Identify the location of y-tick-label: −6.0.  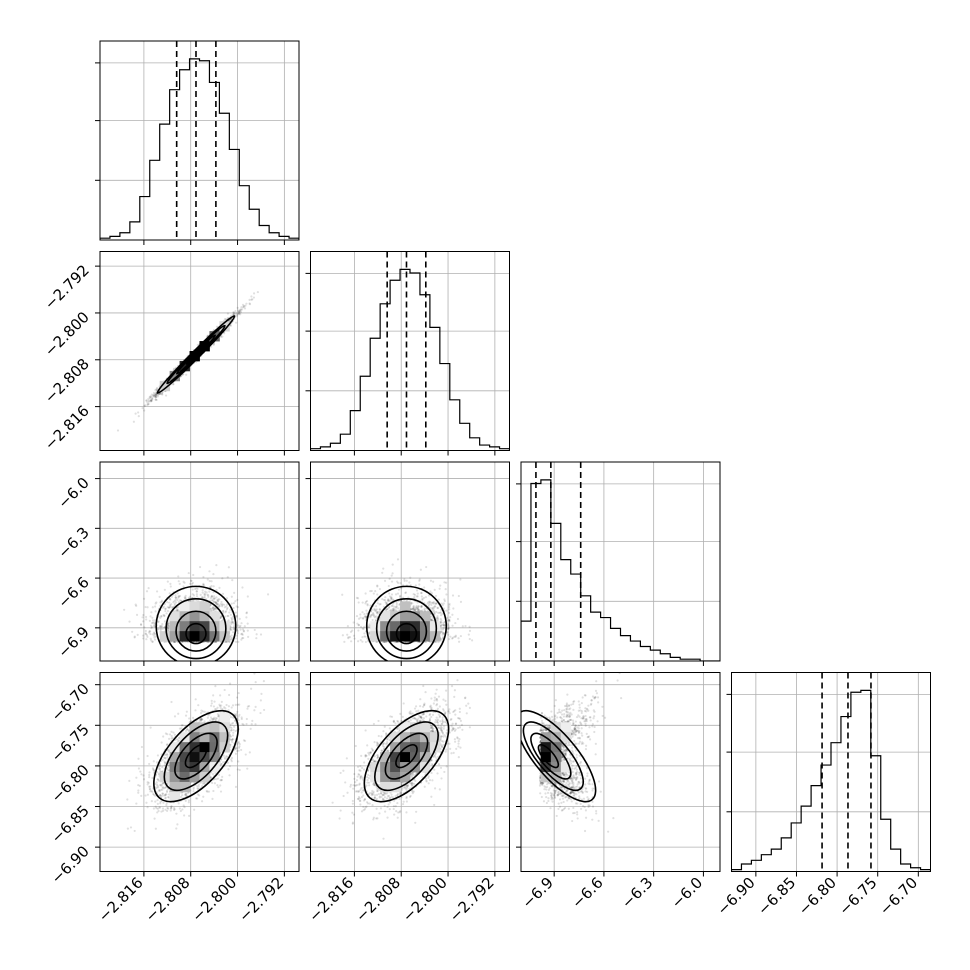
(73, 493).